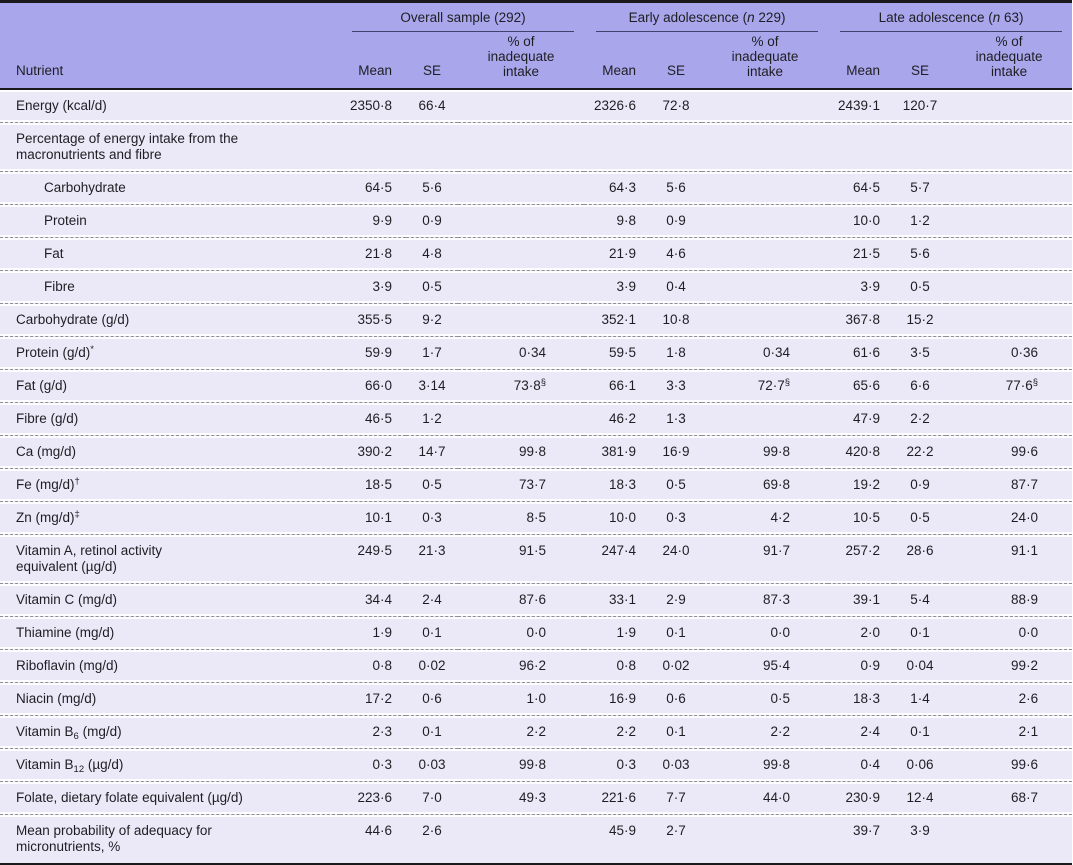  I want to click on overall-mean-value: 0·8, so click(373, 666).